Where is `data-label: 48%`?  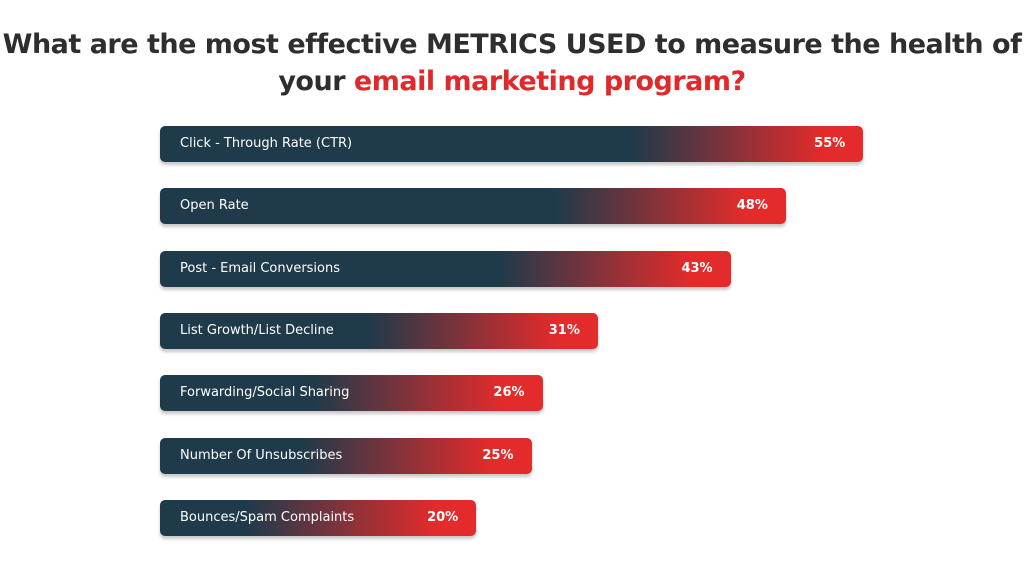 data-label: 48% is located at coordinates (752, 206).